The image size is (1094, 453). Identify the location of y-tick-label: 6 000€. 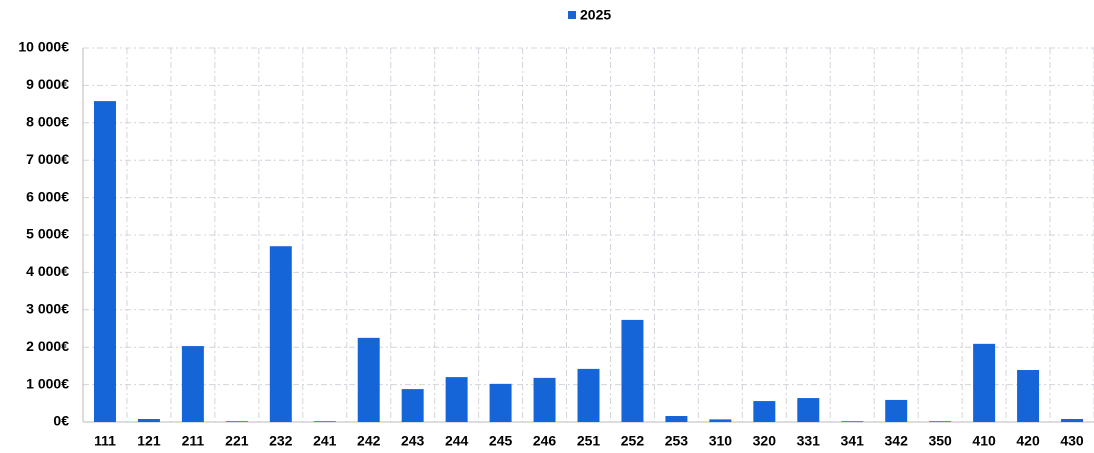
(47, 196).